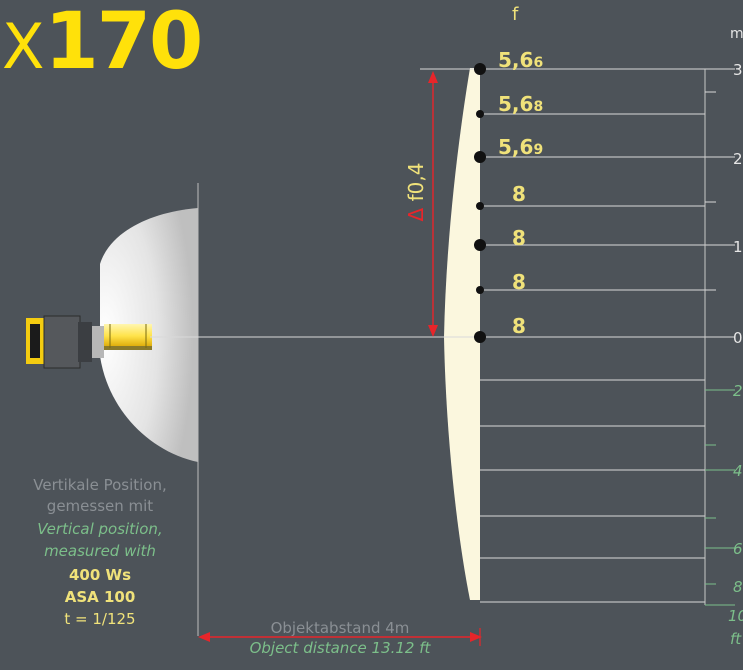  Describe the element at coordinates (735, 616) in the screenshot. I see `feet-tick: 10` at that location.